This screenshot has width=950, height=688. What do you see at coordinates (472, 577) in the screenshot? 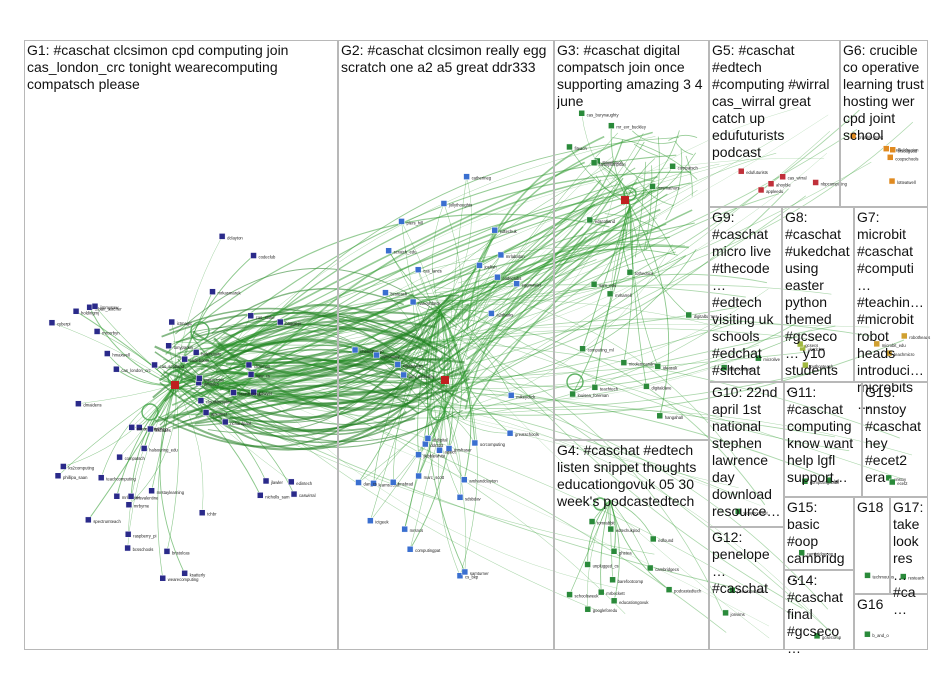
I see `svg-text: cs_bkp` at bounding box center [472, 577].